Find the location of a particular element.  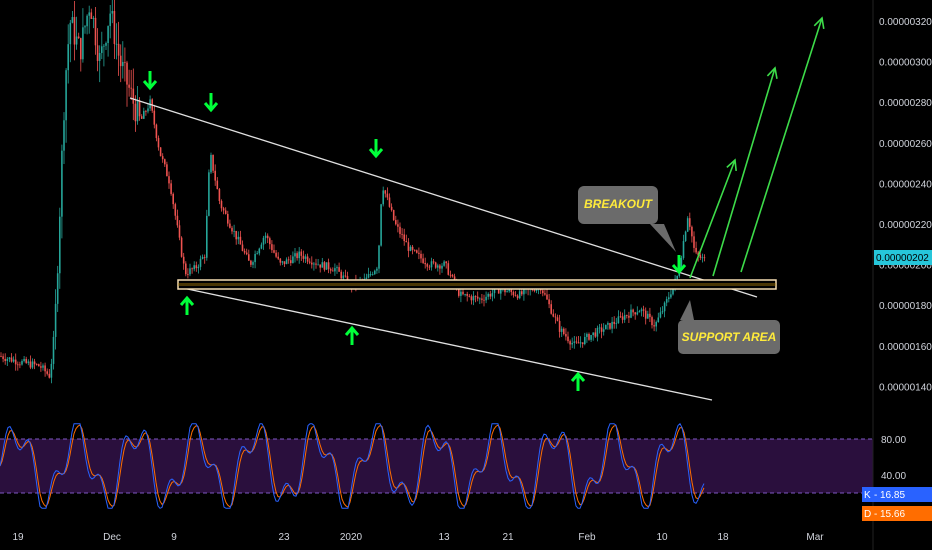

price-tick-label: 0.00000240 is located at coordinates (905, 184).